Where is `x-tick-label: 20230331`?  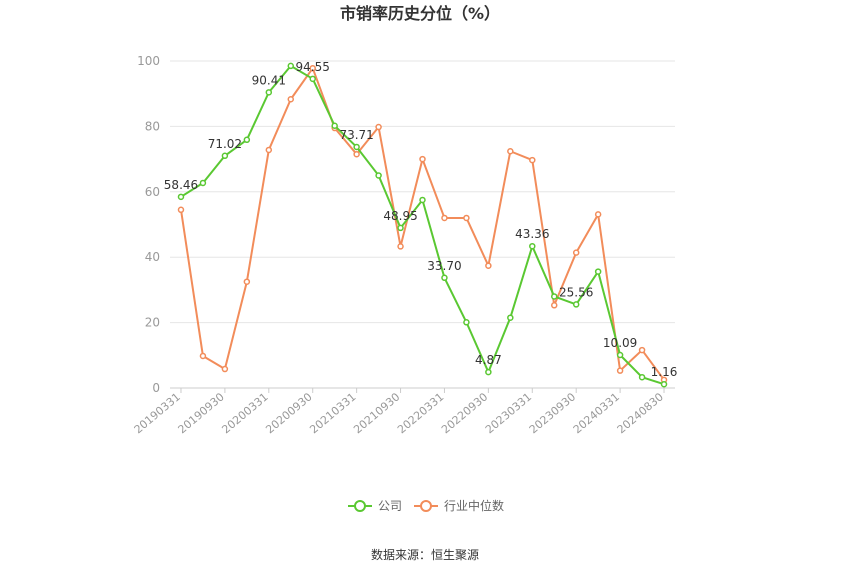
x-tick-label: 20230331 is located at coordinates (508, 413).